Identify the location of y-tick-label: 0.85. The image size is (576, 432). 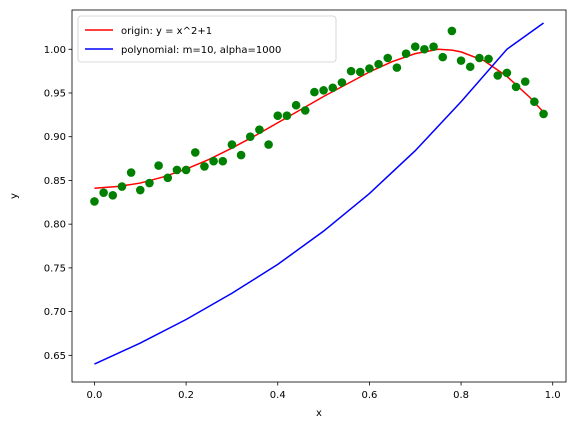
(55, 181).